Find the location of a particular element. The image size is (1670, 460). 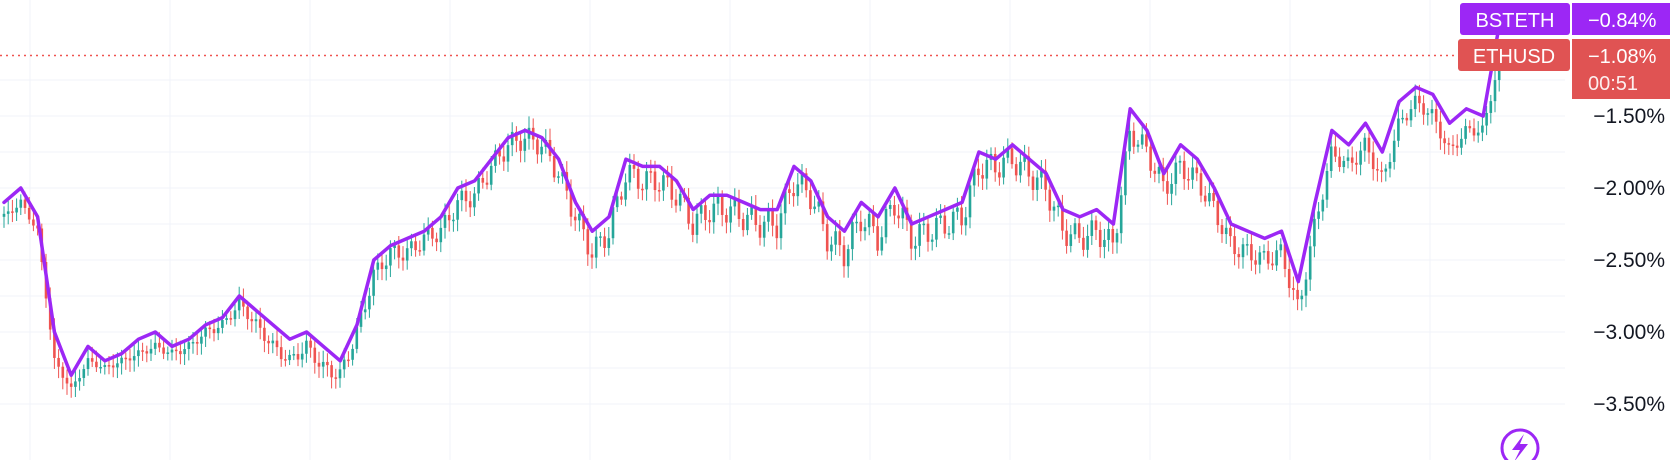

lightning-bolt-icon is located at coordinates (1520, 444).